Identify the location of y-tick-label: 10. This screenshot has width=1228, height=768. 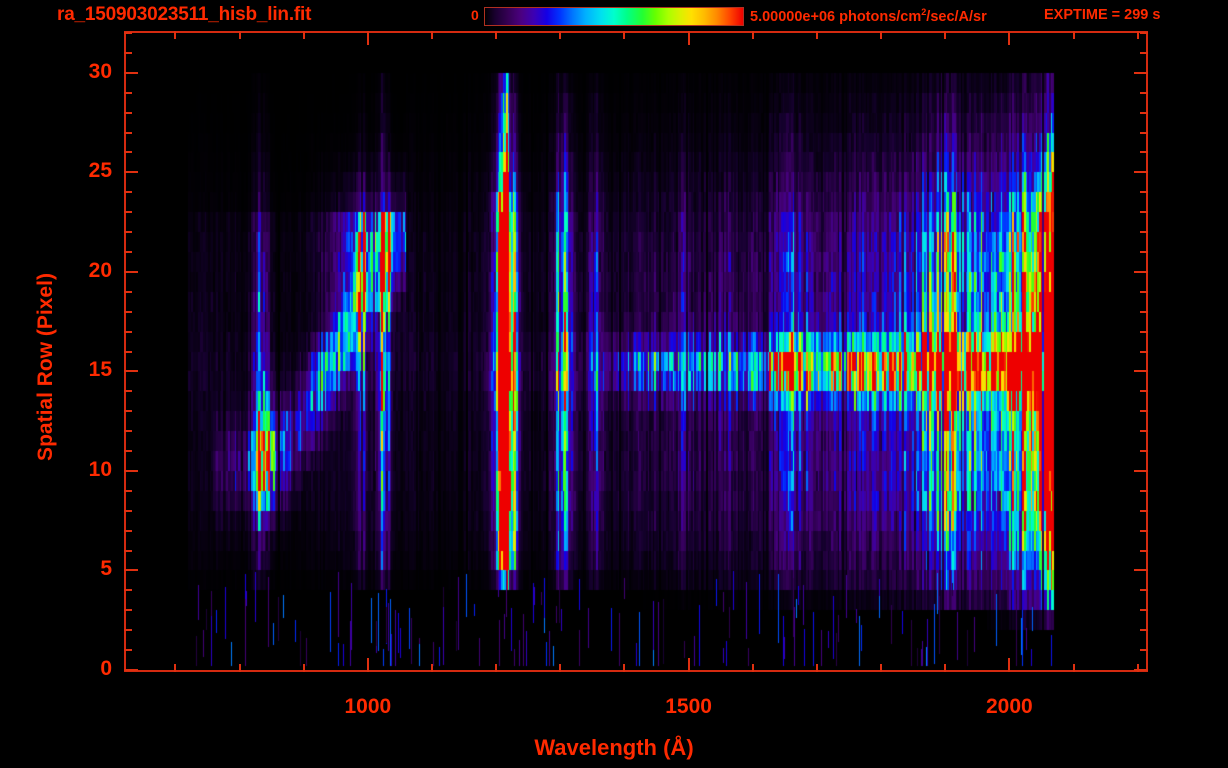
(100, 469).